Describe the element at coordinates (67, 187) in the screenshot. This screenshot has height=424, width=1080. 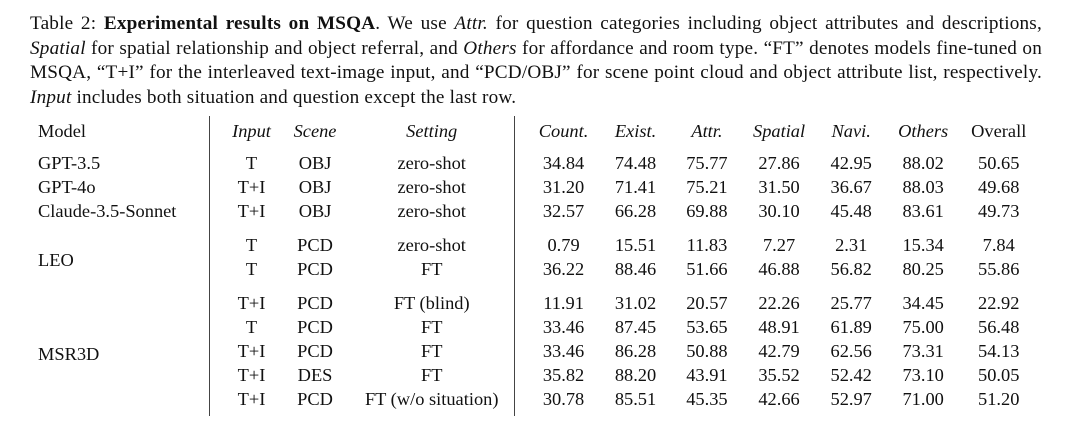
I see `row-model-name: GPT-4o` at that location.